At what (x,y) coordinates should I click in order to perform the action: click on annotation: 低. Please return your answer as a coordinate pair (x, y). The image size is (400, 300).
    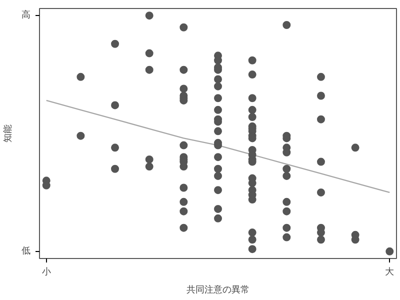
    Looking at the image, I should click on (26, 250).